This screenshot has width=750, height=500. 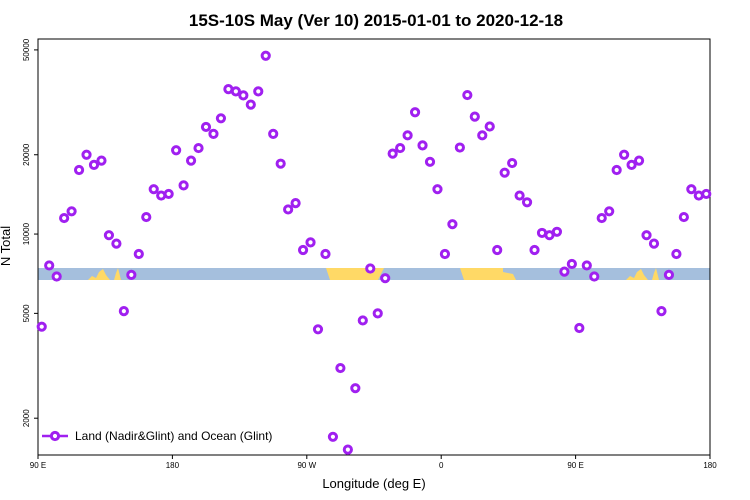 What do you see at coordinates (373, 462) in the screenshot?
I see `x-axis: 90 E 180 90 W 0 90 E 180` at bounding box center [373, 462].